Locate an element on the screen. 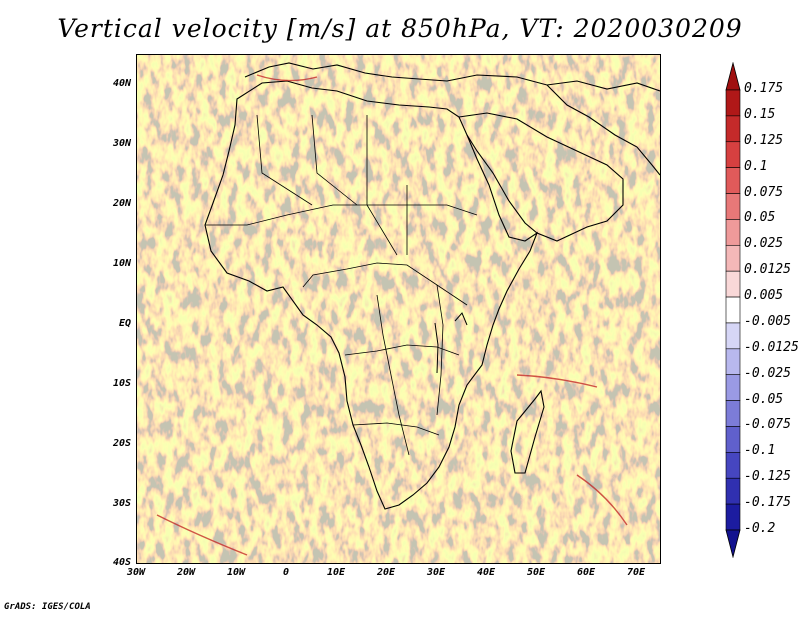  lat-label-30S: 30S is located at coordinates (121, 503).